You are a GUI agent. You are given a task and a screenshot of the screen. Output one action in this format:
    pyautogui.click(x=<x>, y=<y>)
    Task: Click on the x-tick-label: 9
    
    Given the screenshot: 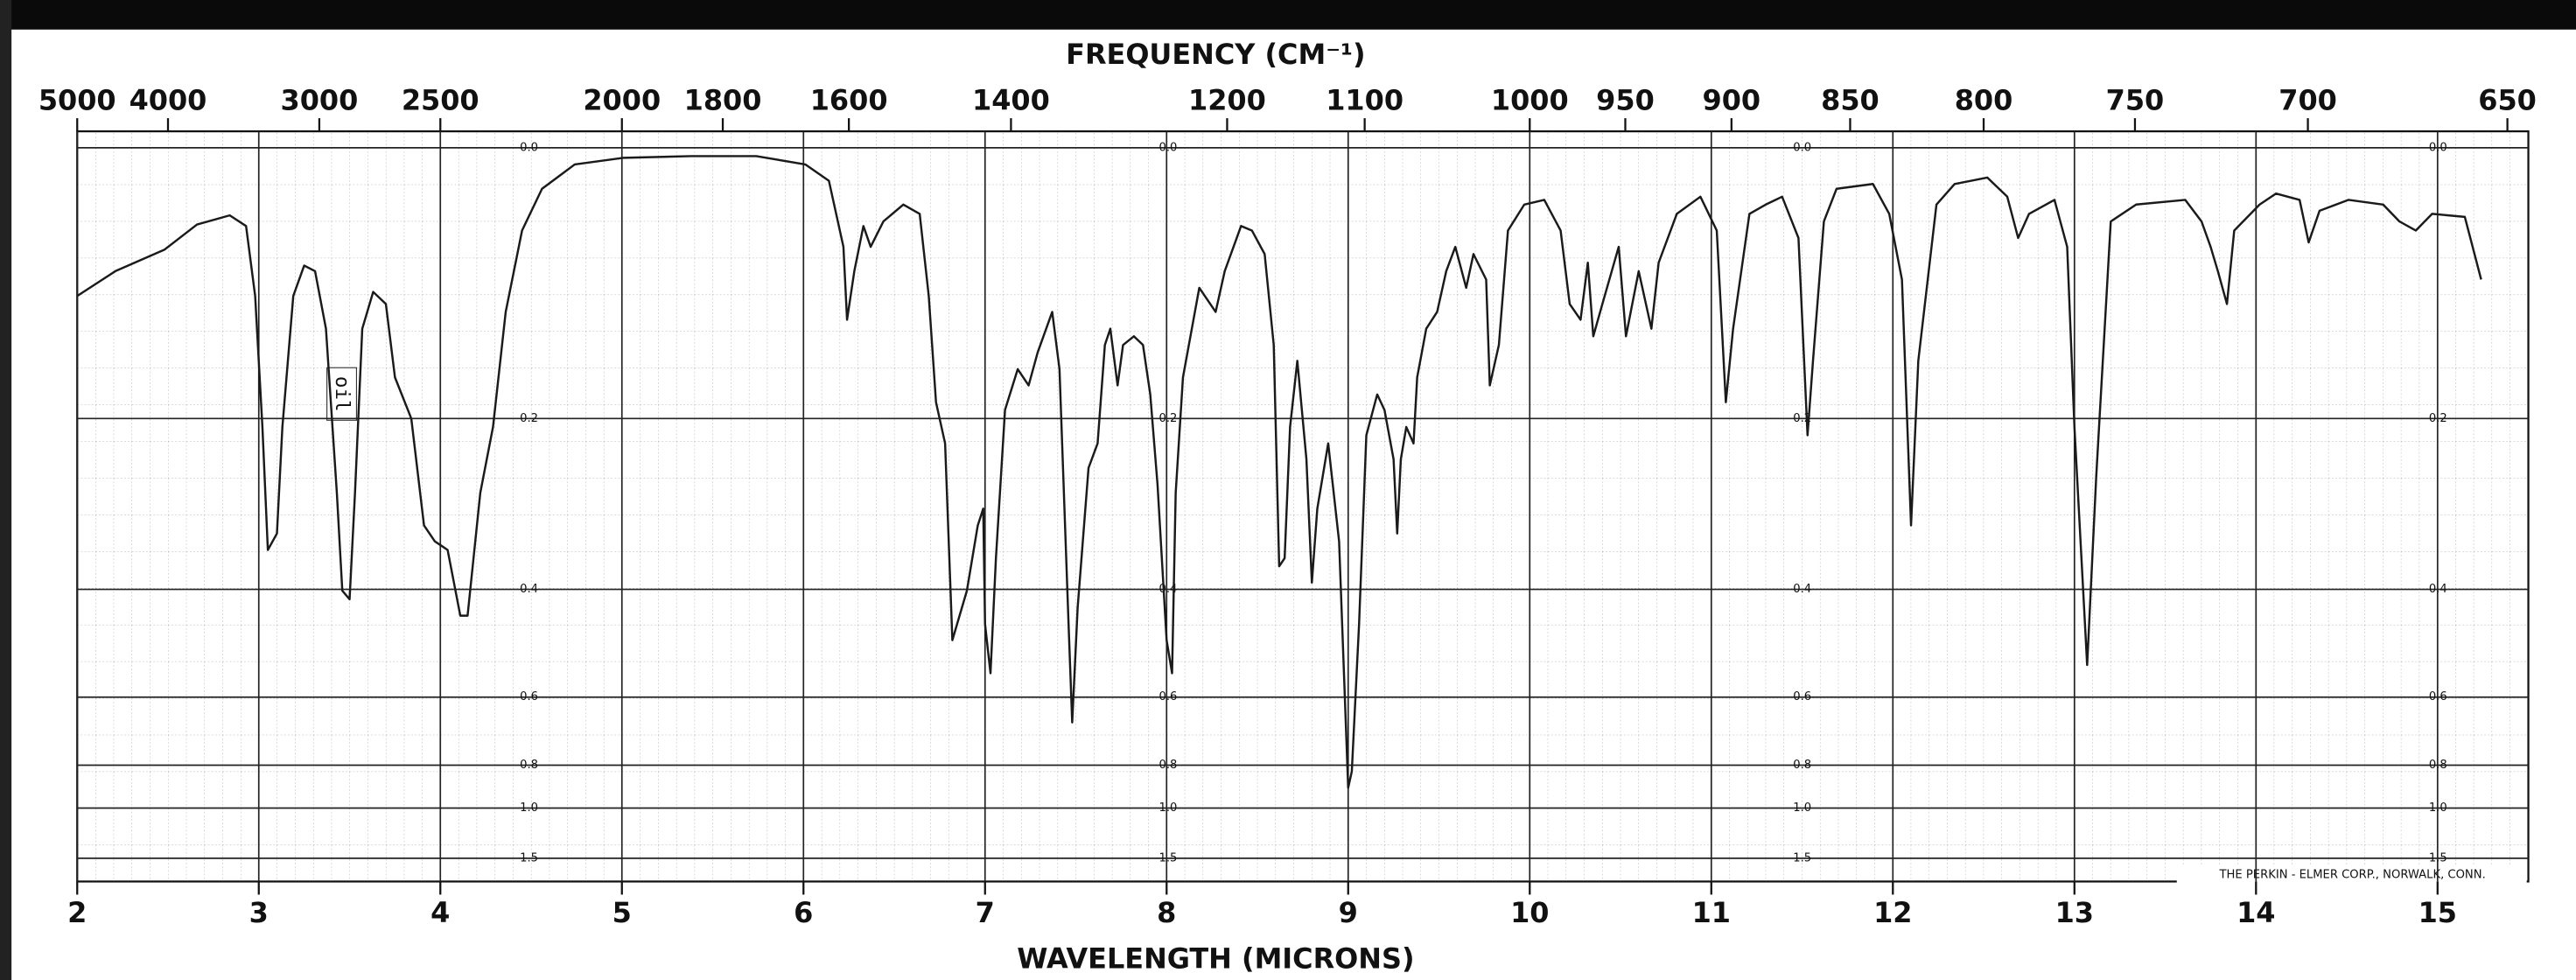 What is the action you would take?
    pyautogui.click(x=1348, y=912)
    